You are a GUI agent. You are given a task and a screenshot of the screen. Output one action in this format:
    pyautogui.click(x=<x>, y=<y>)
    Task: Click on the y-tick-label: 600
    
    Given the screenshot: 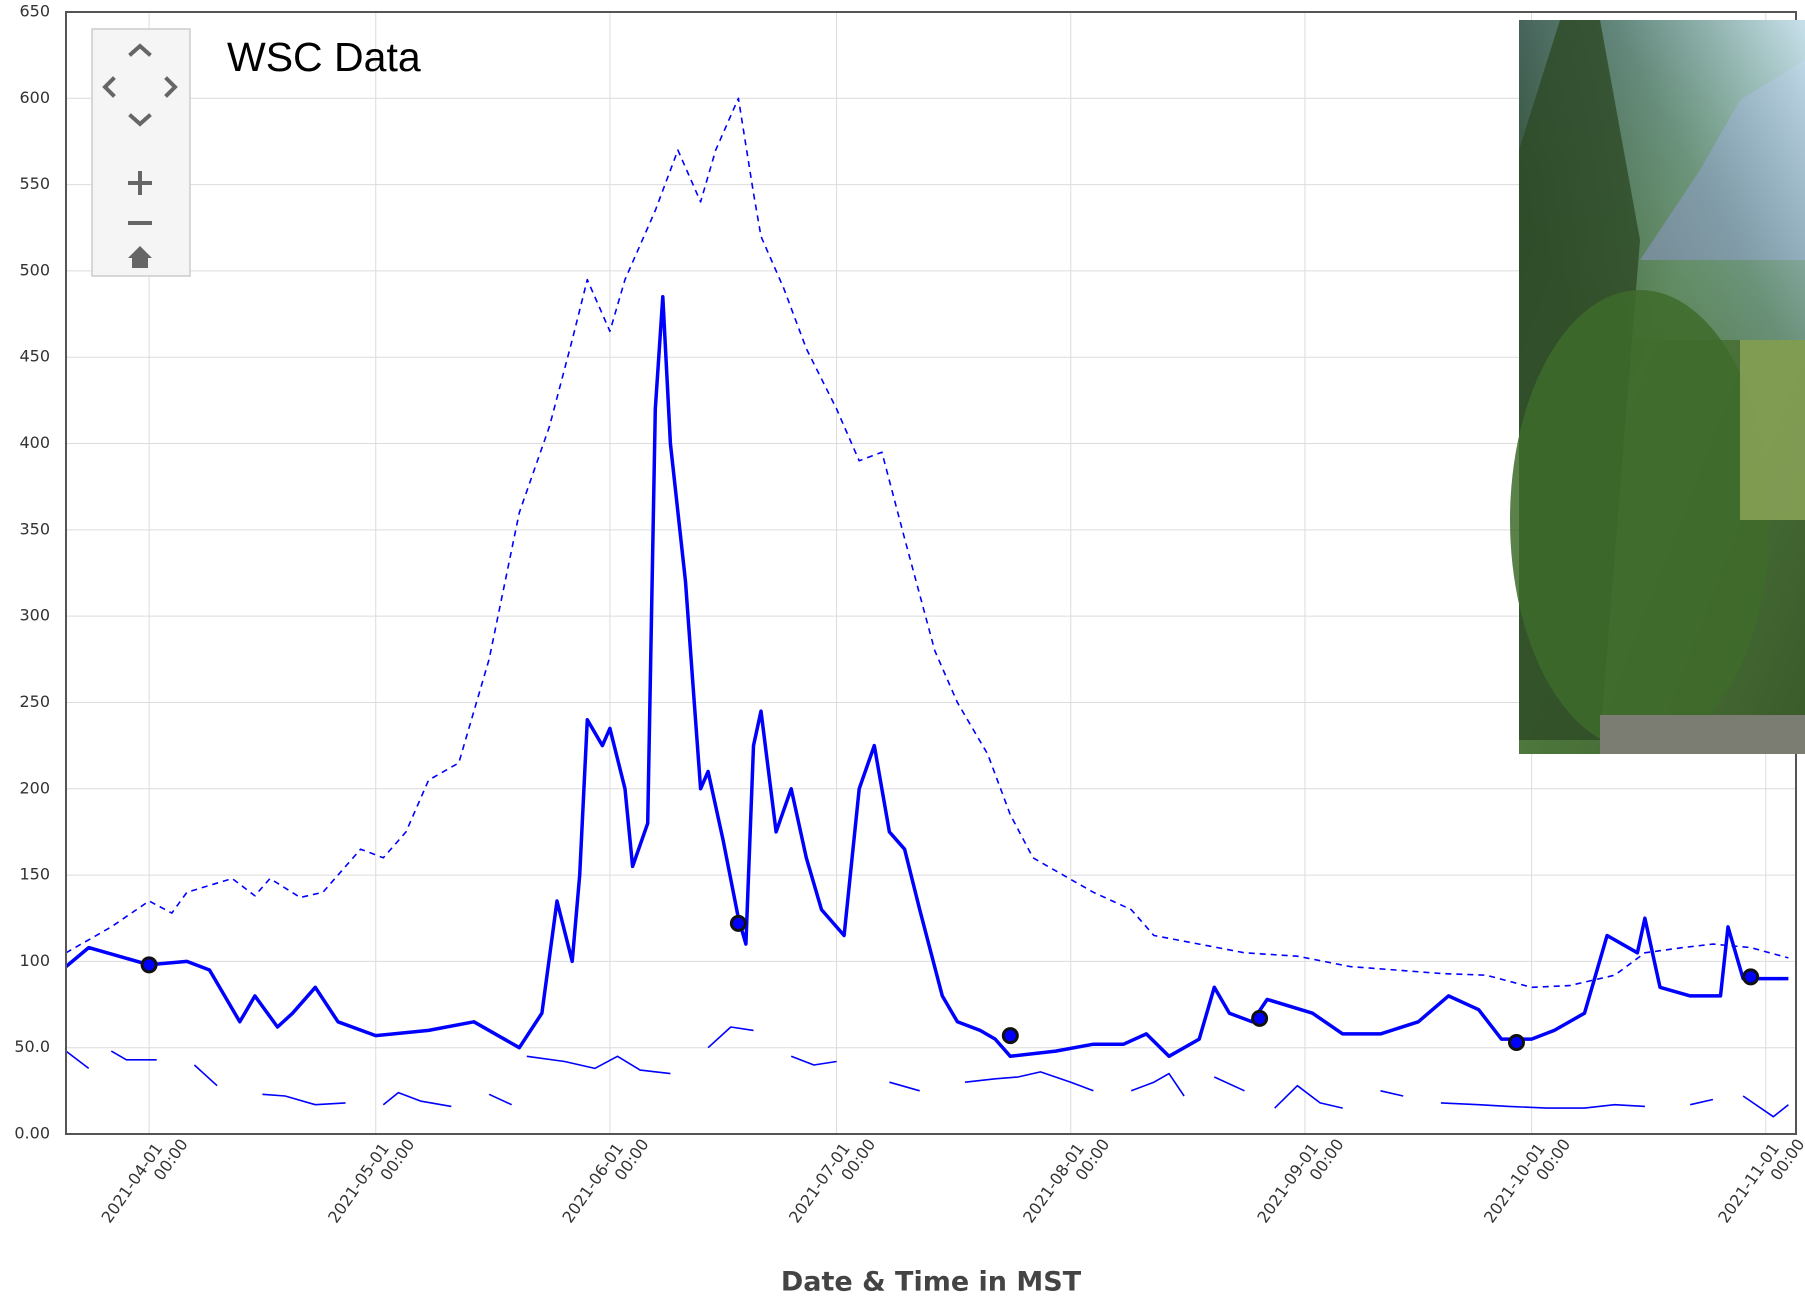 What is the action you would take?
    pyautogui.click(x=34, y=97)
    